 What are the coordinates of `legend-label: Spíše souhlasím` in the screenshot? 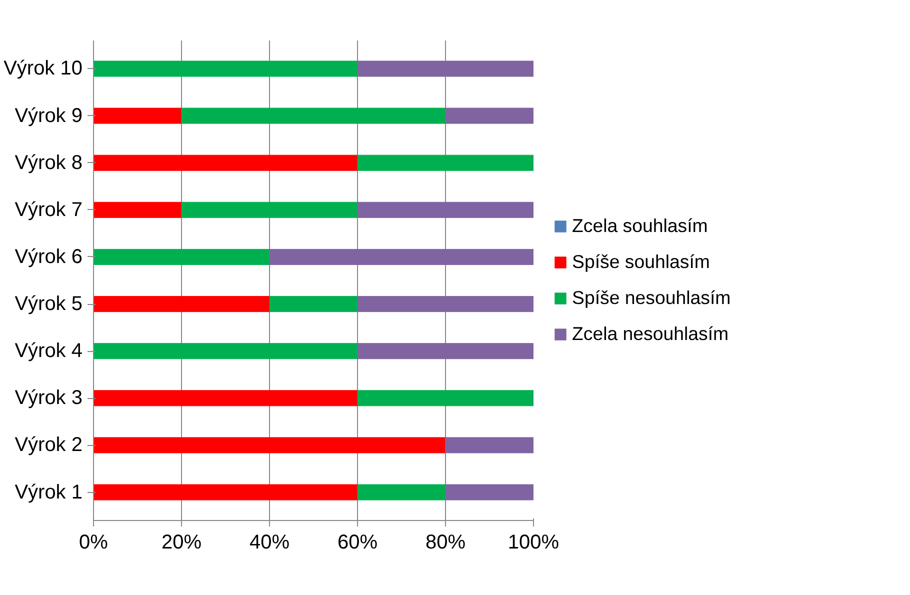 It's located at (641, 262).